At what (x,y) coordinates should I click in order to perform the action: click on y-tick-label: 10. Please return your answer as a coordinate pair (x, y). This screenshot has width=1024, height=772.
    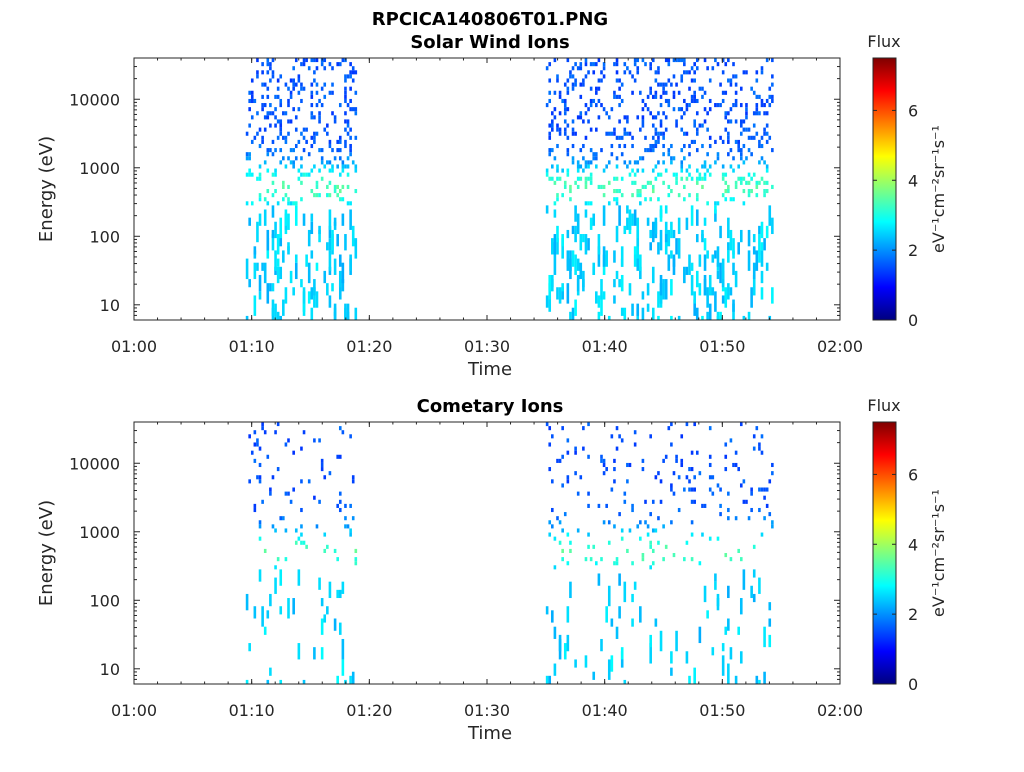
    Looking at the image, I should click on (110, 305).